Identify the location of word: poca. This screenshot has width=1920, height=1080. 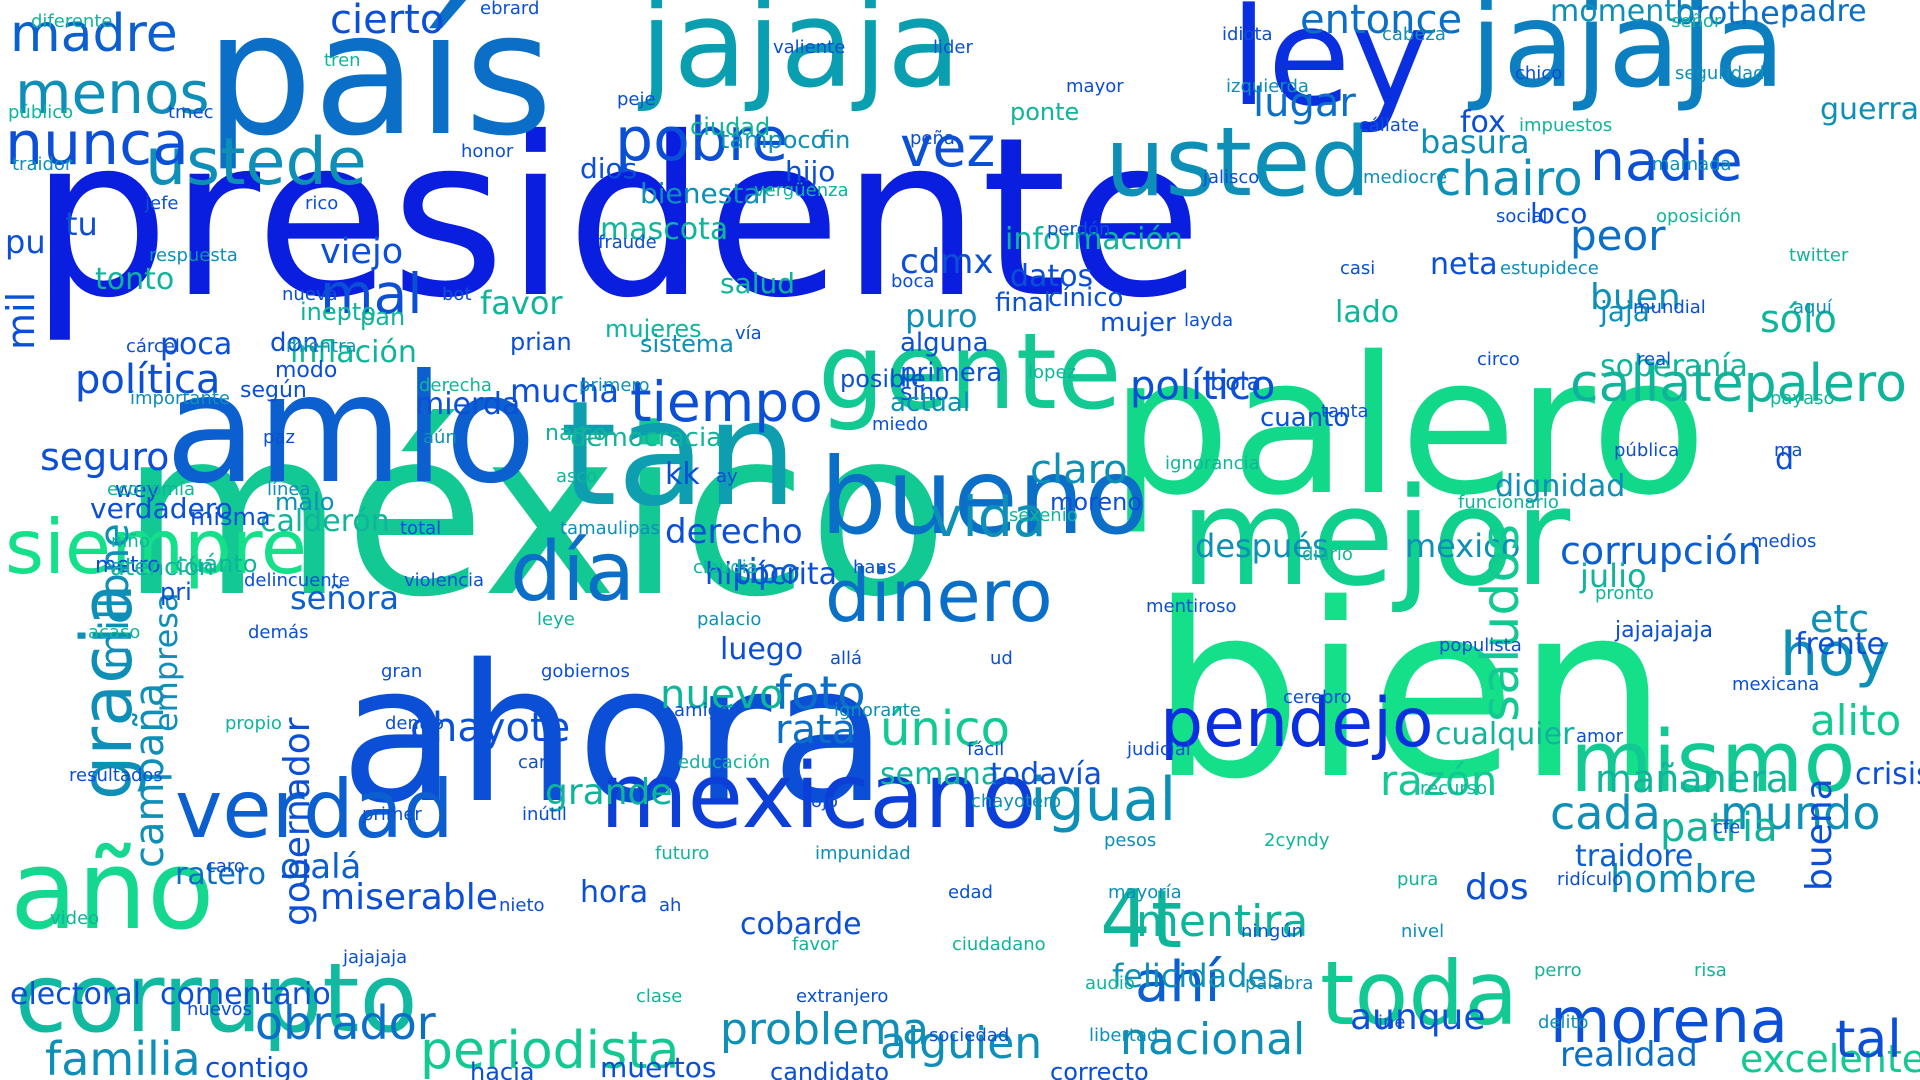
(196, 344).